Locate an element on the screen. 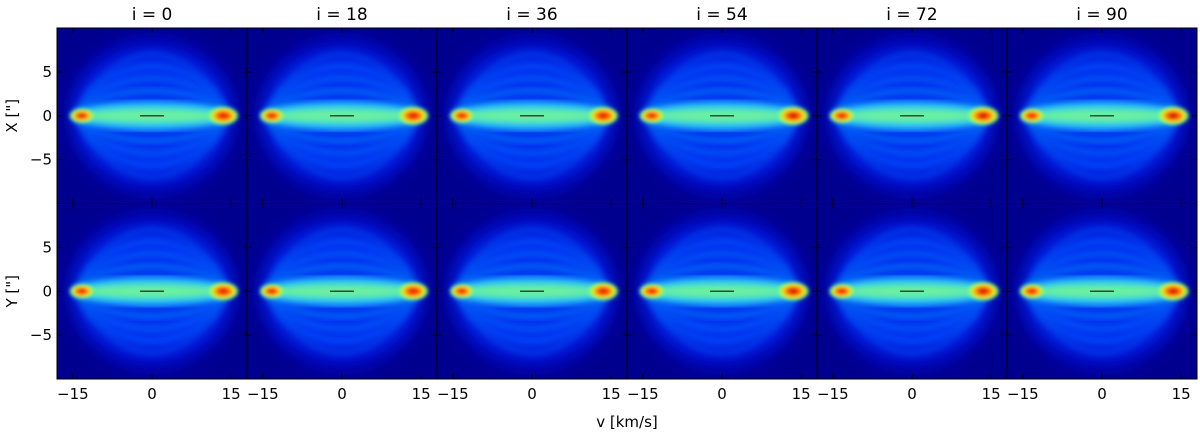  column-titles: i = 0 i = 18 i = 36 i = 54 i = 72 i = 90 is located at coordinates (630, 15).